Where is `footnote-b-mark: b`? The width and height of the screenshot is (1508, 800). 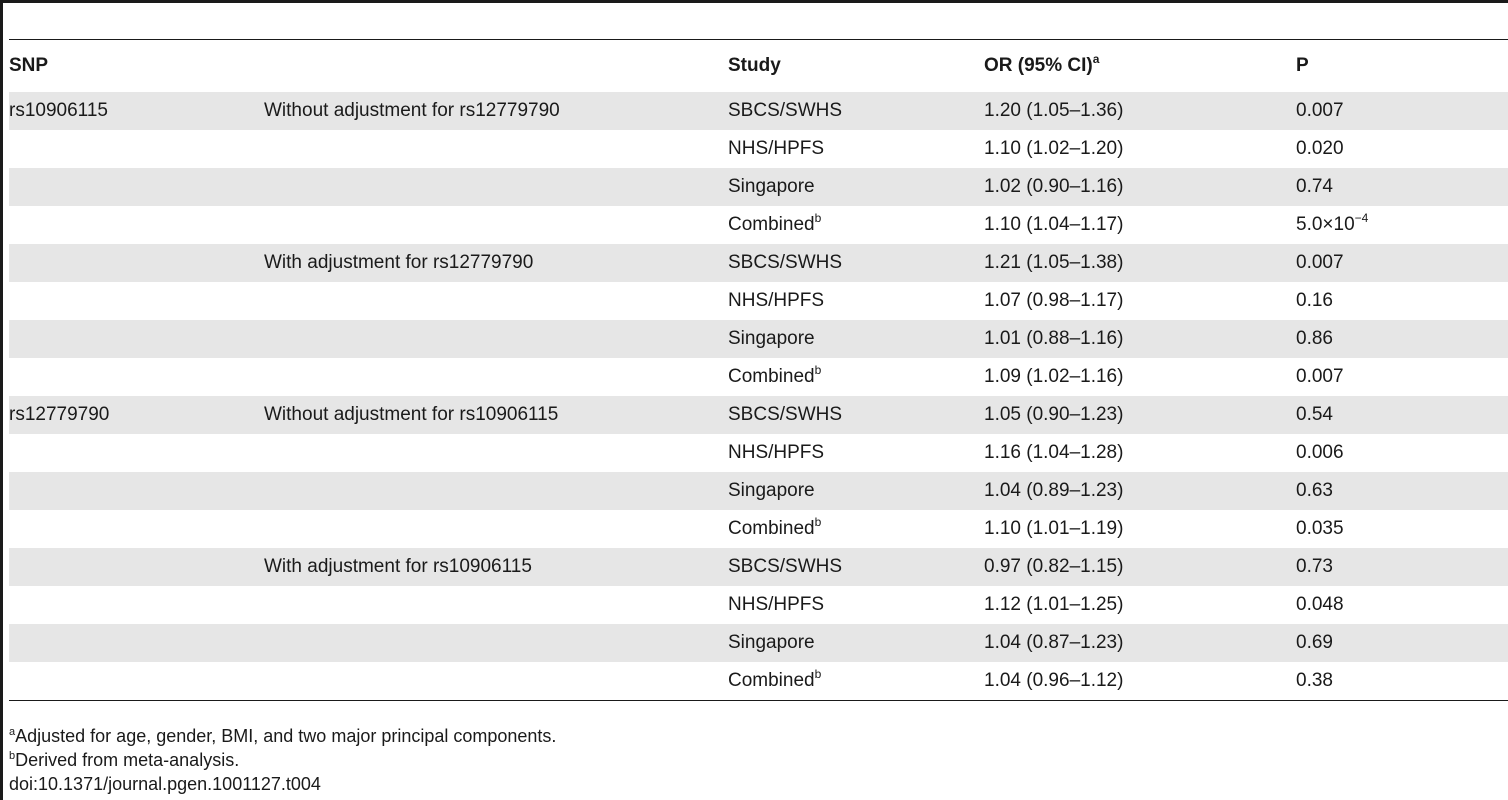
footnote-b-mark: b is located at coordinates (12, 756).